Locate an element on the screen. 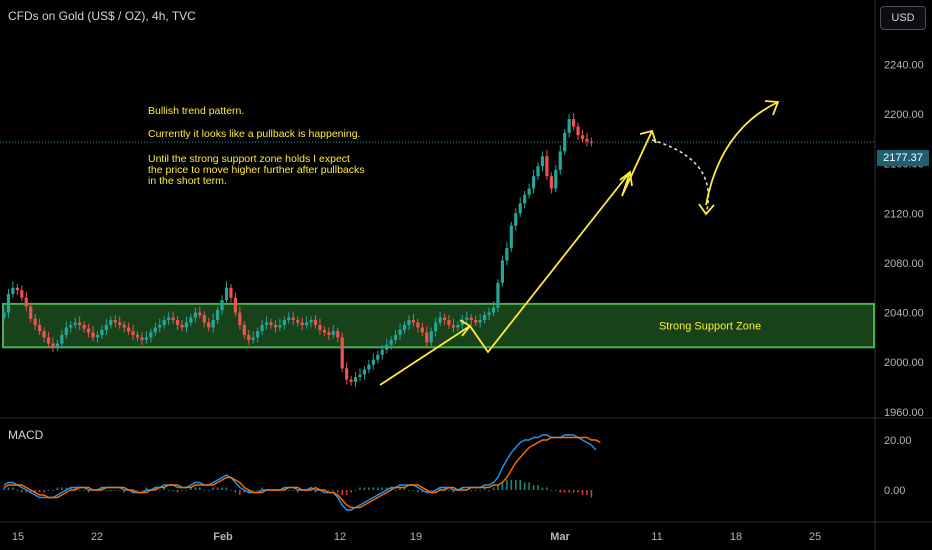 This screenshot has width=932, height=550. pullback-arrow-head is located at coordinates (706, 209).